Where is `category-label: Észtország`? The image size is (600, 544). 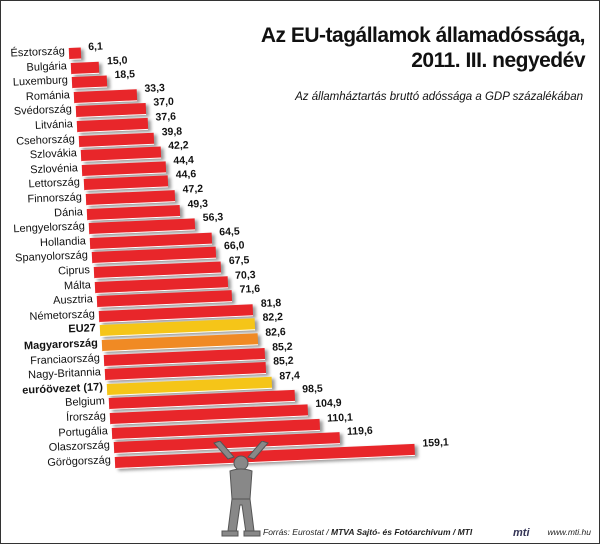
category-label: Észtország is located at coordinates (38, 52).